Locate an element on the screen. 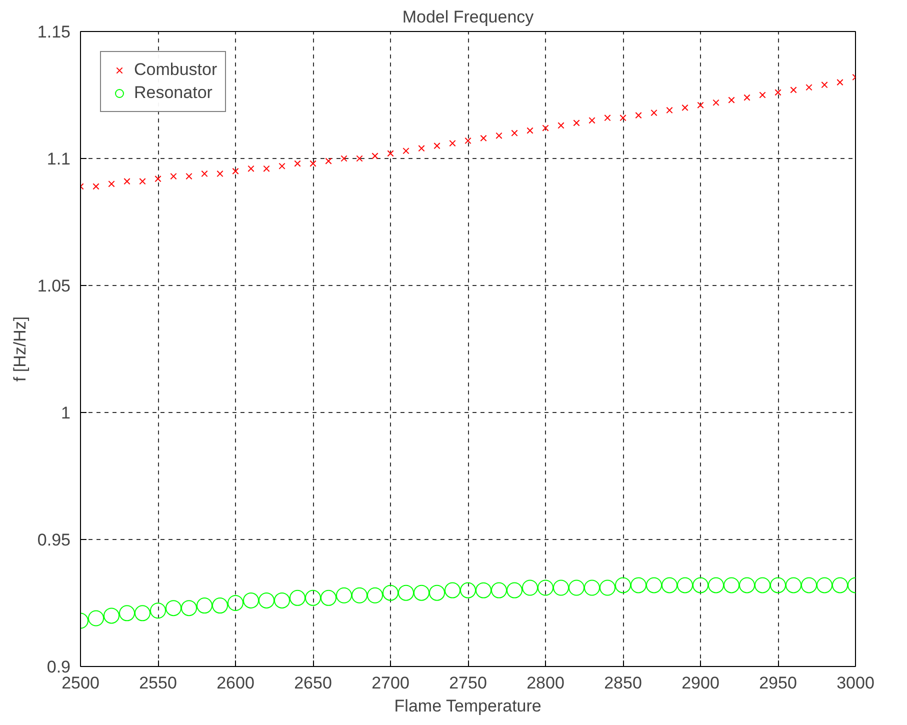 Image resolution: width=907 pixels, height=725 pixels. x-tick-label: 2950 is located at coordinates (778, 683).